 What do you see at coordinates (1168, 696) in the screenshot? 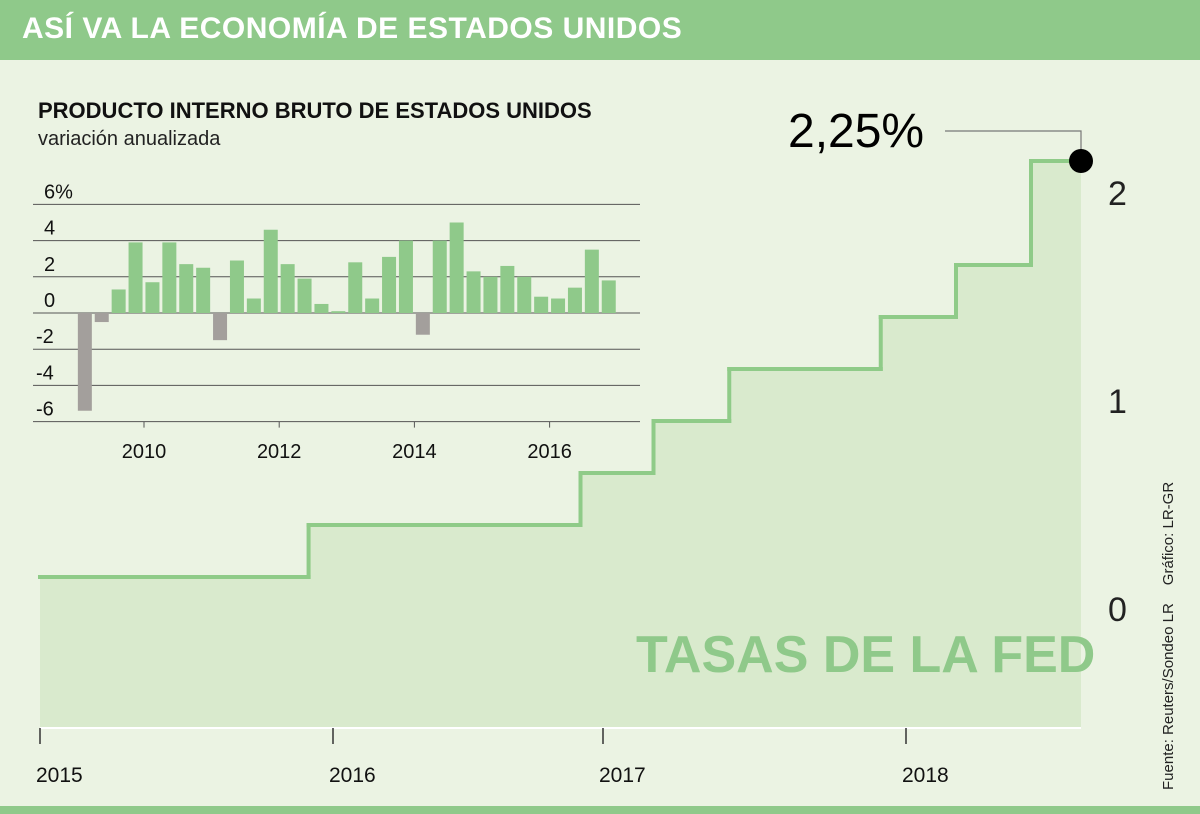
I see `source-text: Fuente: Reuters/Sondeo LR` at bounding box center [1168, 696].